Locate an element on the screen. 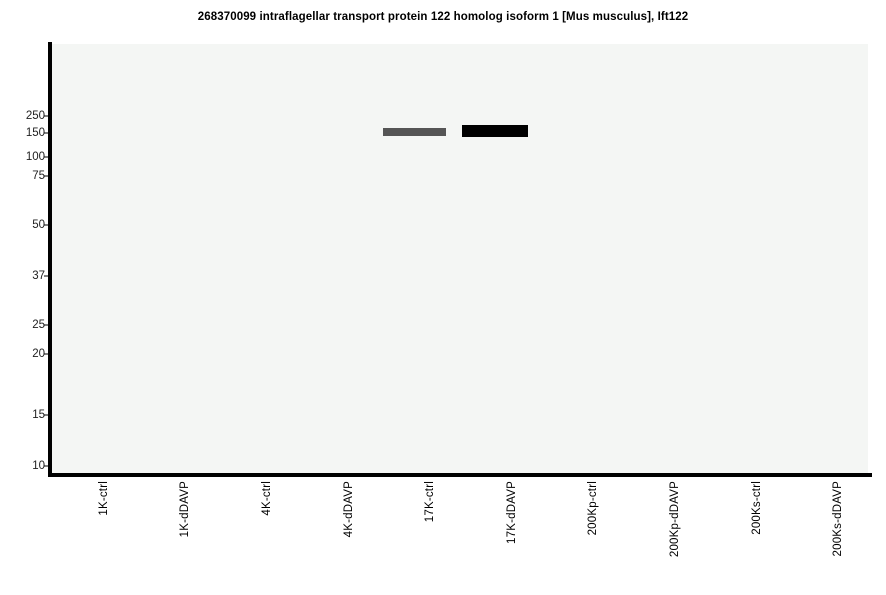  y-axis-line is located at coordinates (50, 259).